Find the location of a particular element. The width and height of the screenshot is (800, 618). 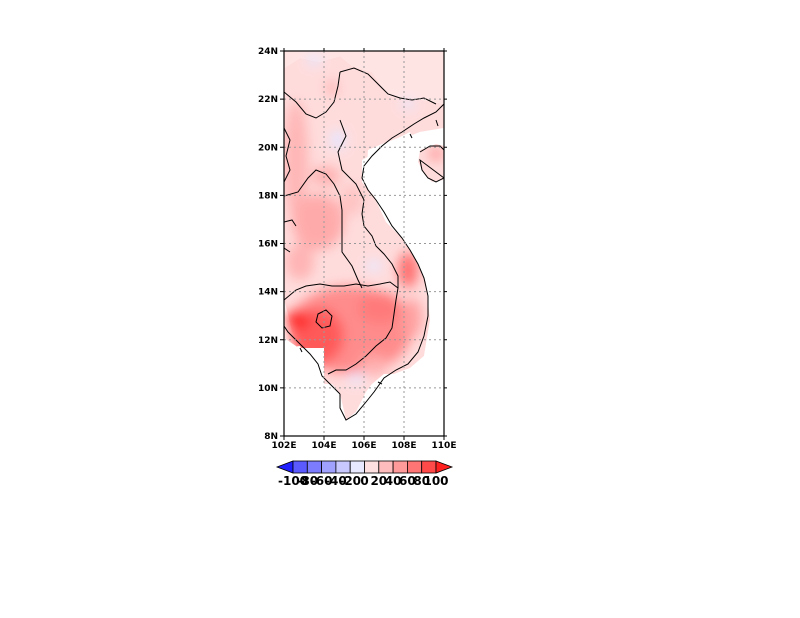

border-china-laos is located at coordinates (312, 95).